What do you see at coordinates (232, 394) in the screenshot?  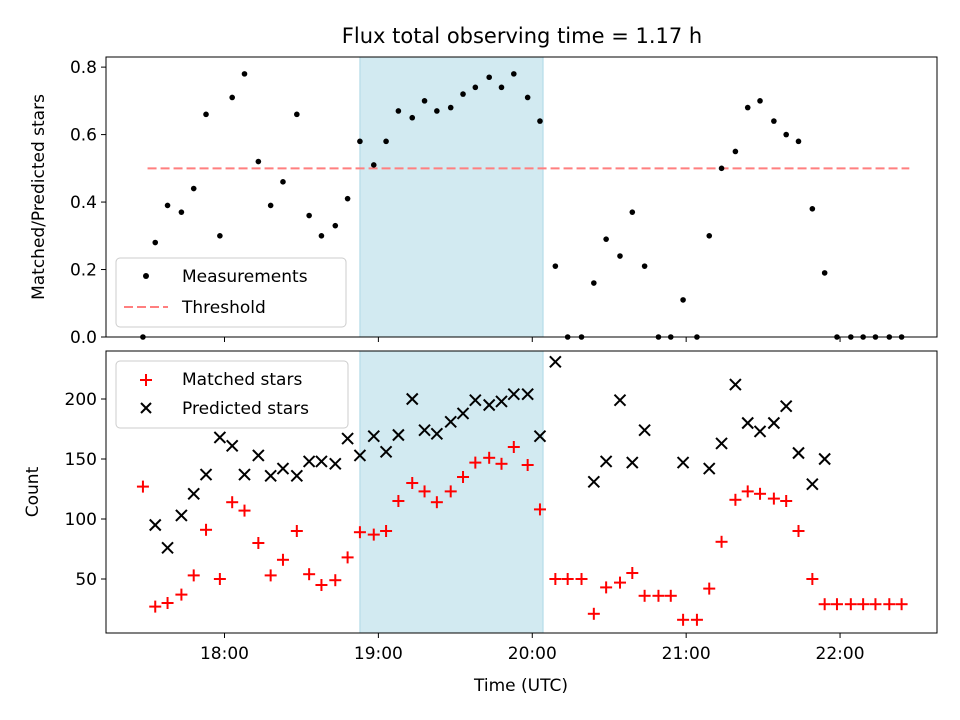 I see `count-legend: Matched stars Predicted stars` at bounding box center [232, 394].